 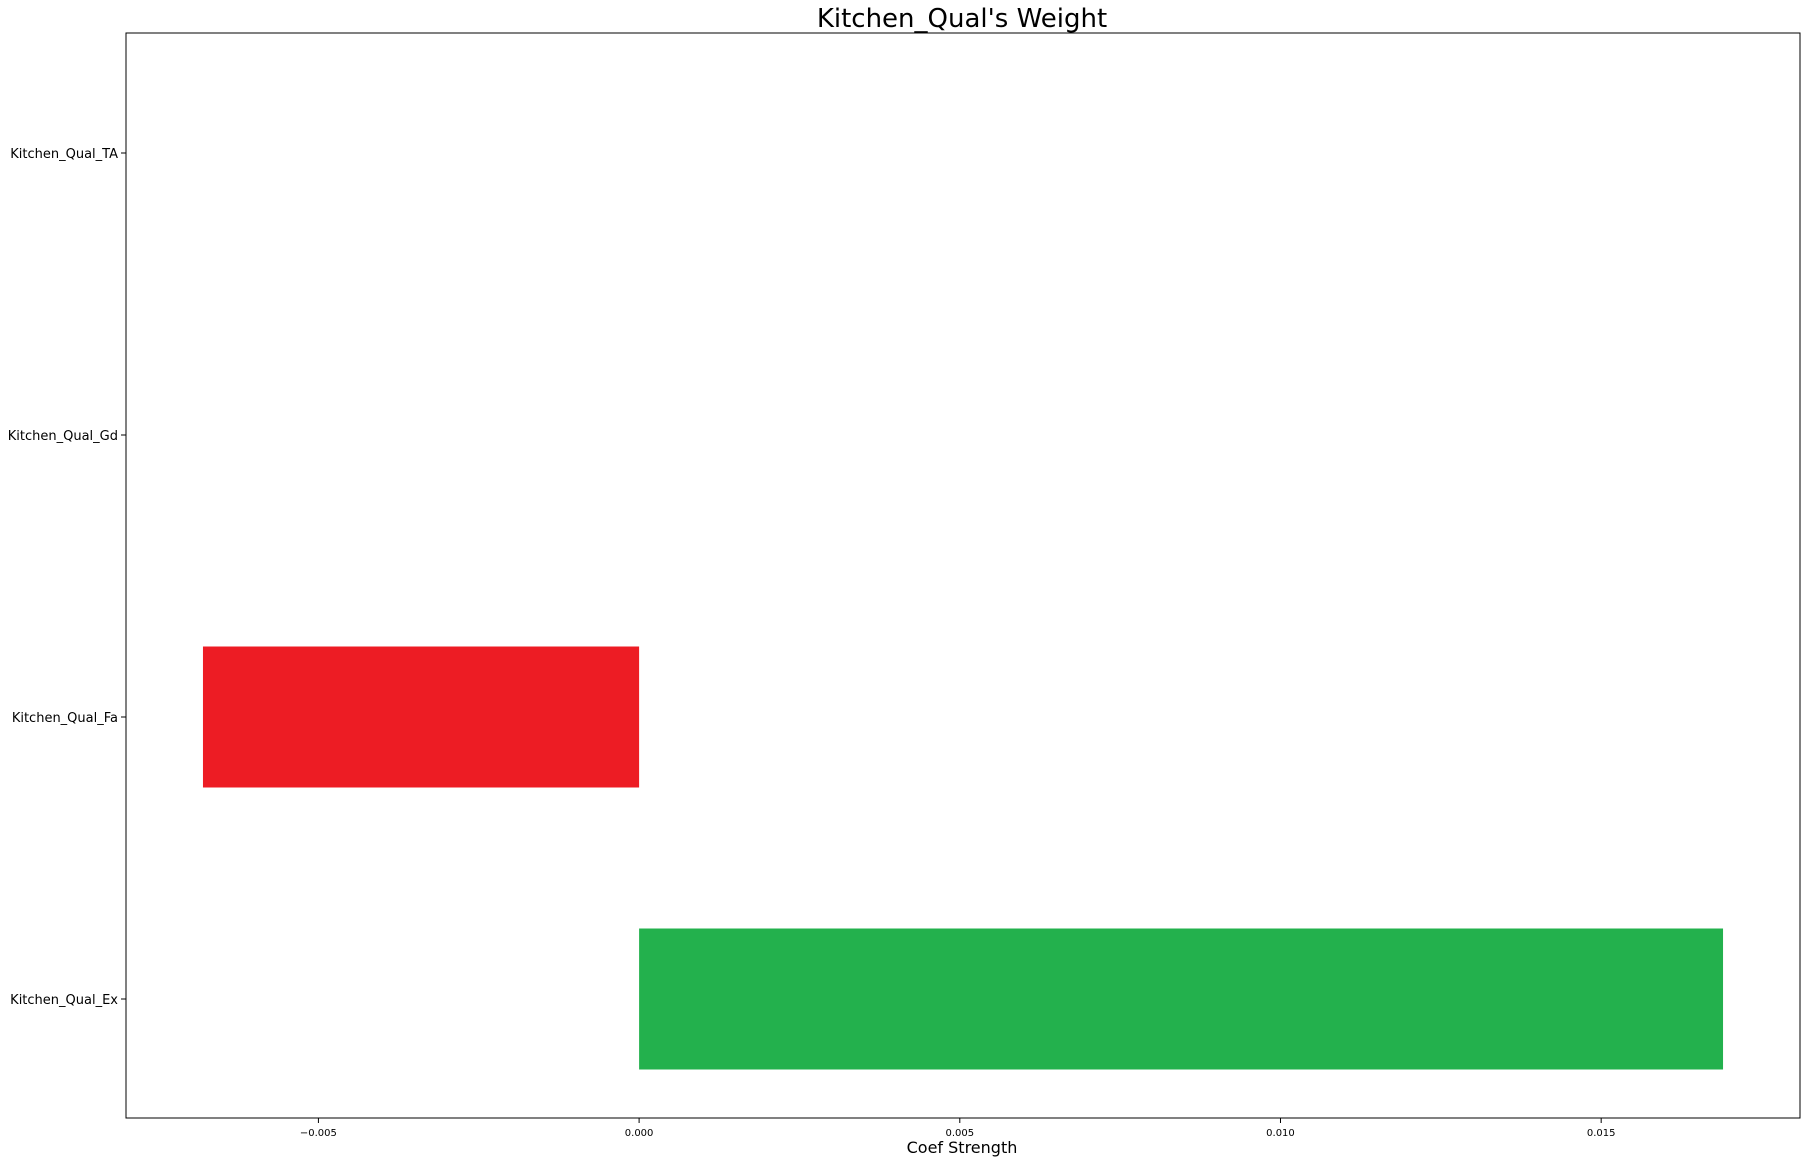 What do you see at coordinates (1601, 1133) in the screenshot?
I see `x-tick-label: 0.015` at bounding box center [1601, 1133].